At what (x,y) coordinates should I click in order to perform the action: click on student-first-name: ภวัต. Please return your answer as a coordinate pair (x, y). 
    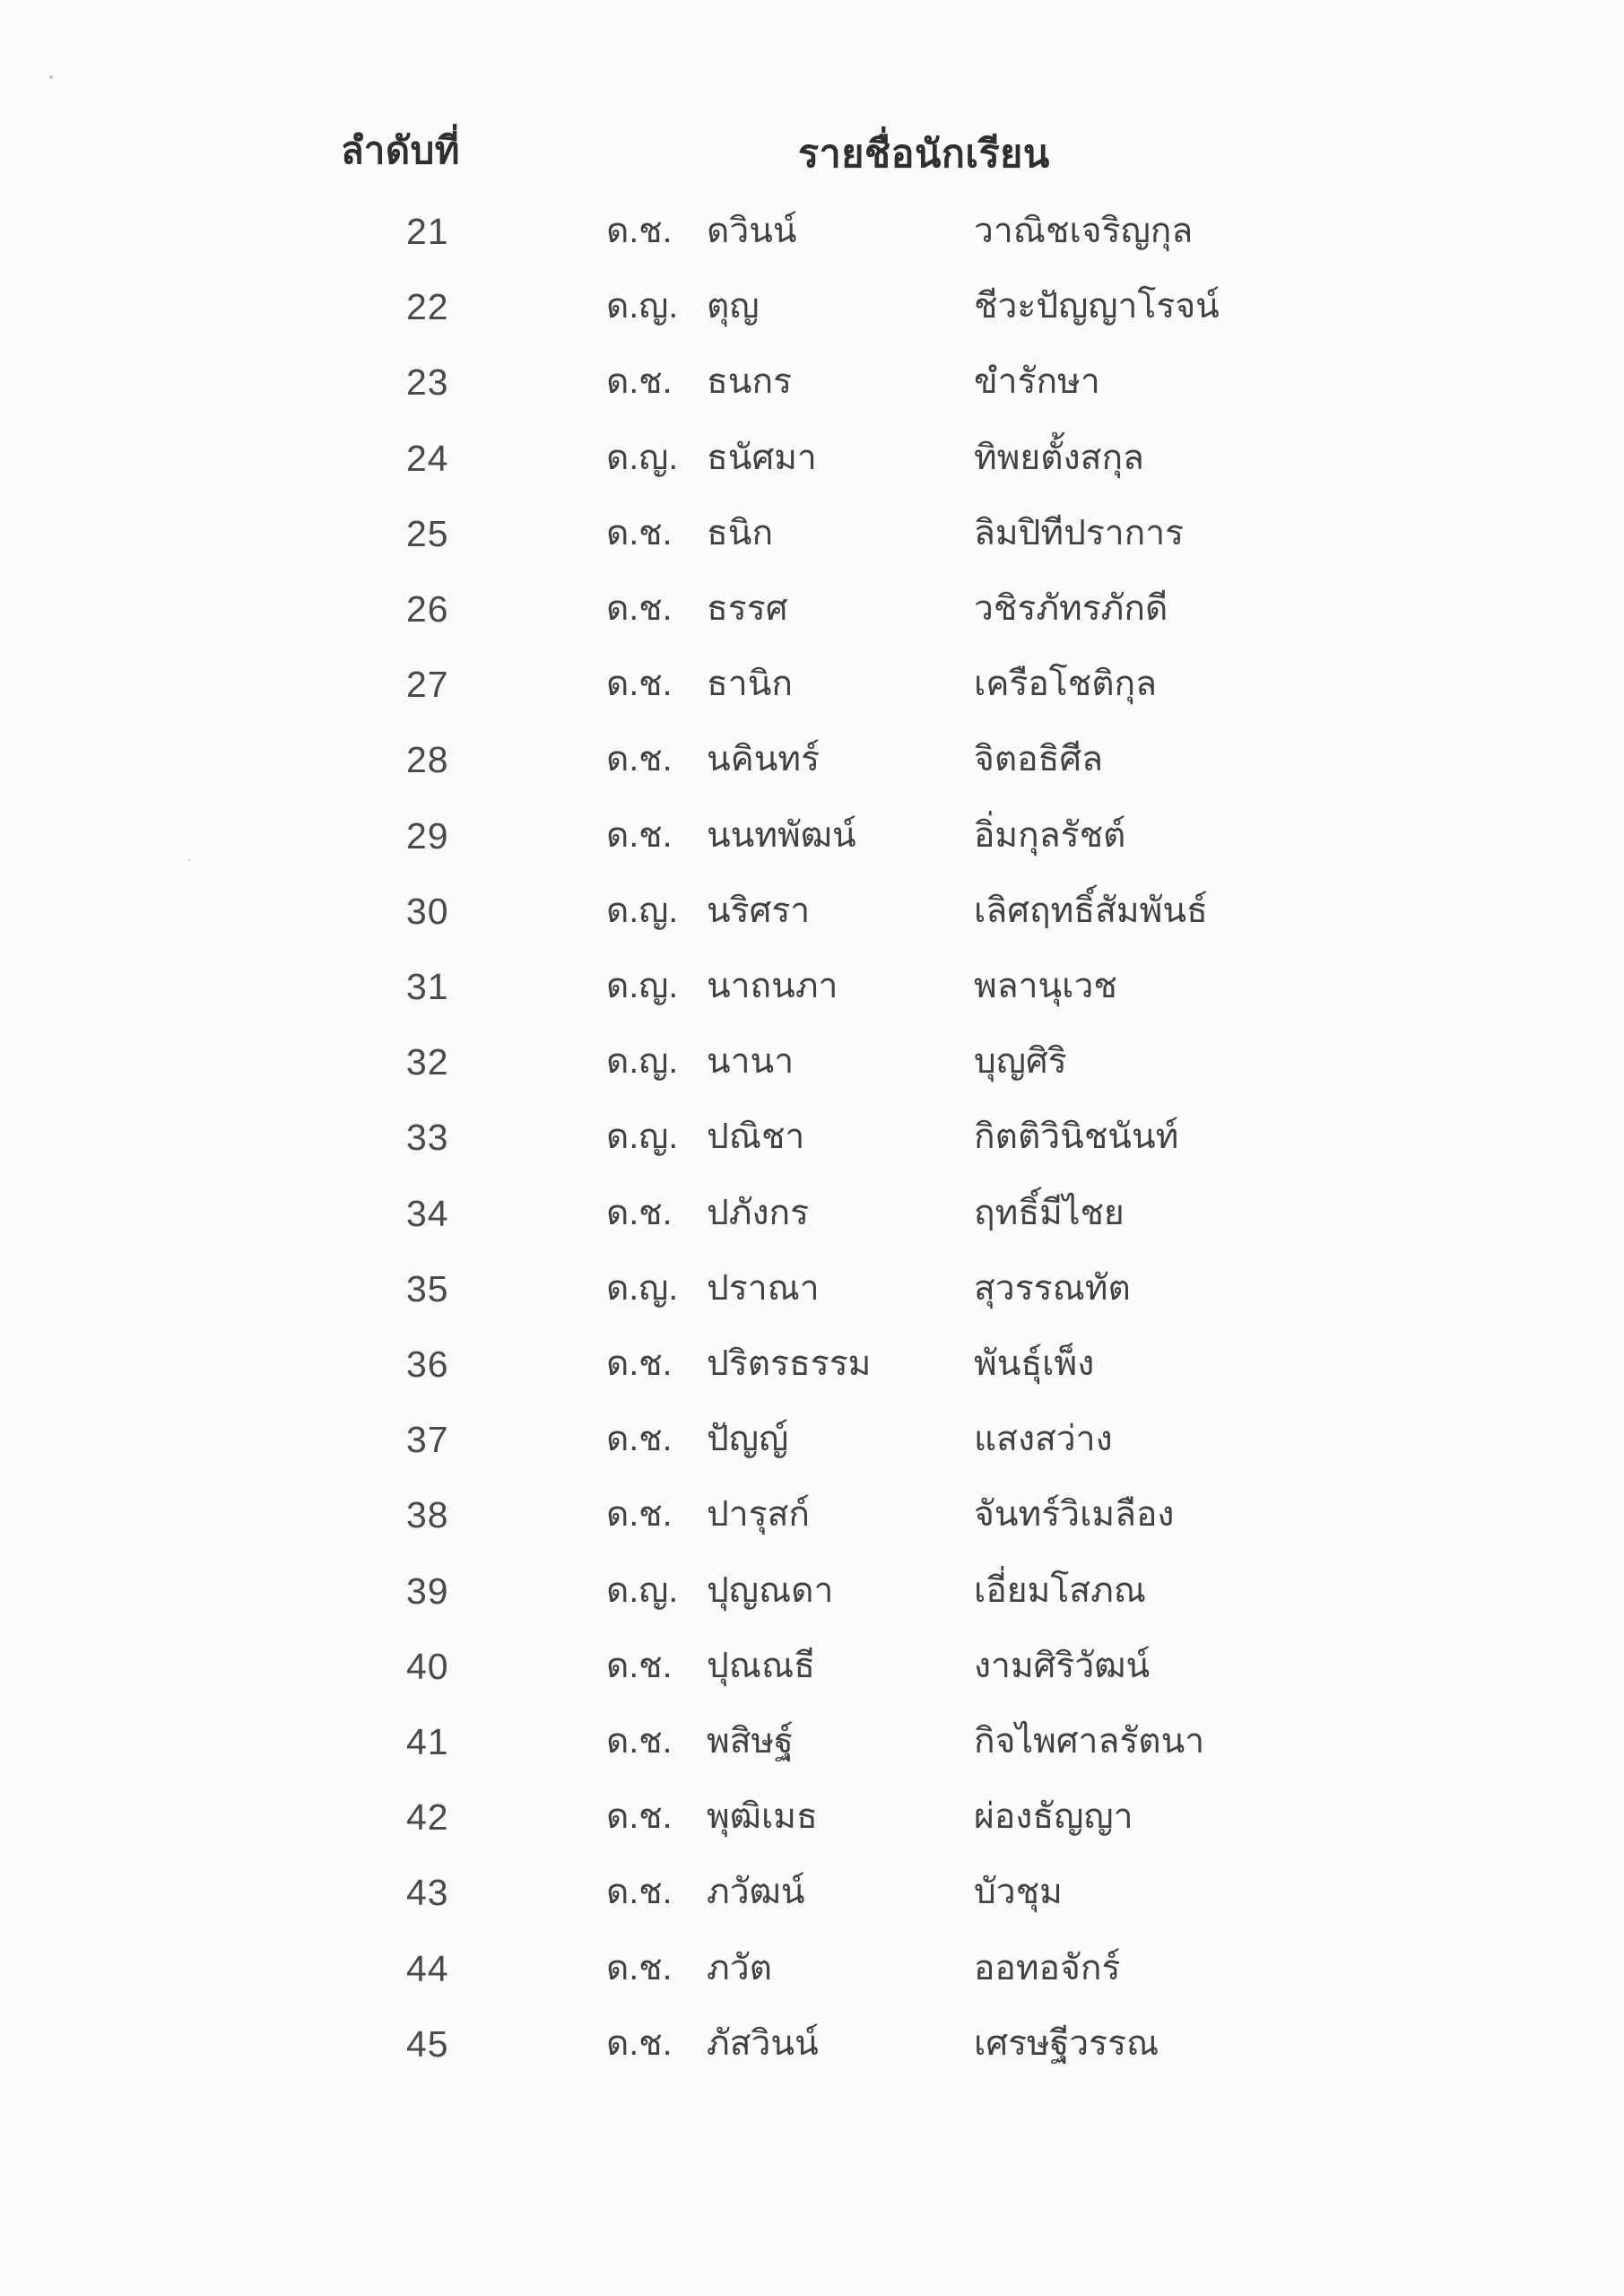
    Looking at the image, I should click on (739, 1968).